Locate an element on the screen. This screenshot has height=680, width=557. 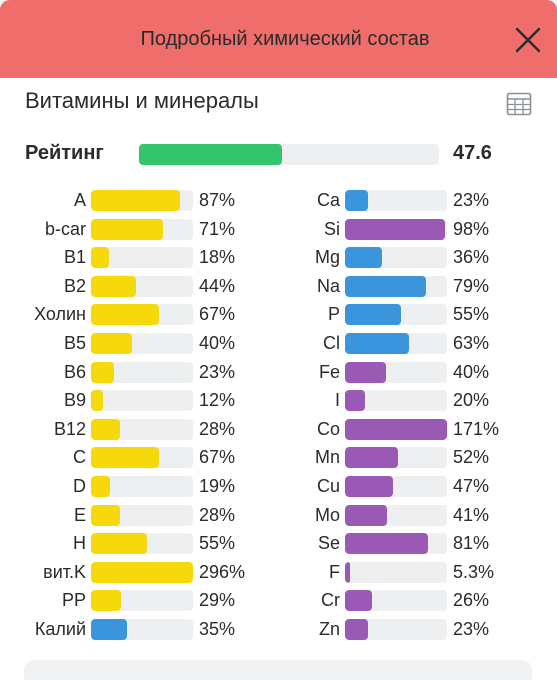
nutrient-name: вит.K is located at coordinates (64, 571).